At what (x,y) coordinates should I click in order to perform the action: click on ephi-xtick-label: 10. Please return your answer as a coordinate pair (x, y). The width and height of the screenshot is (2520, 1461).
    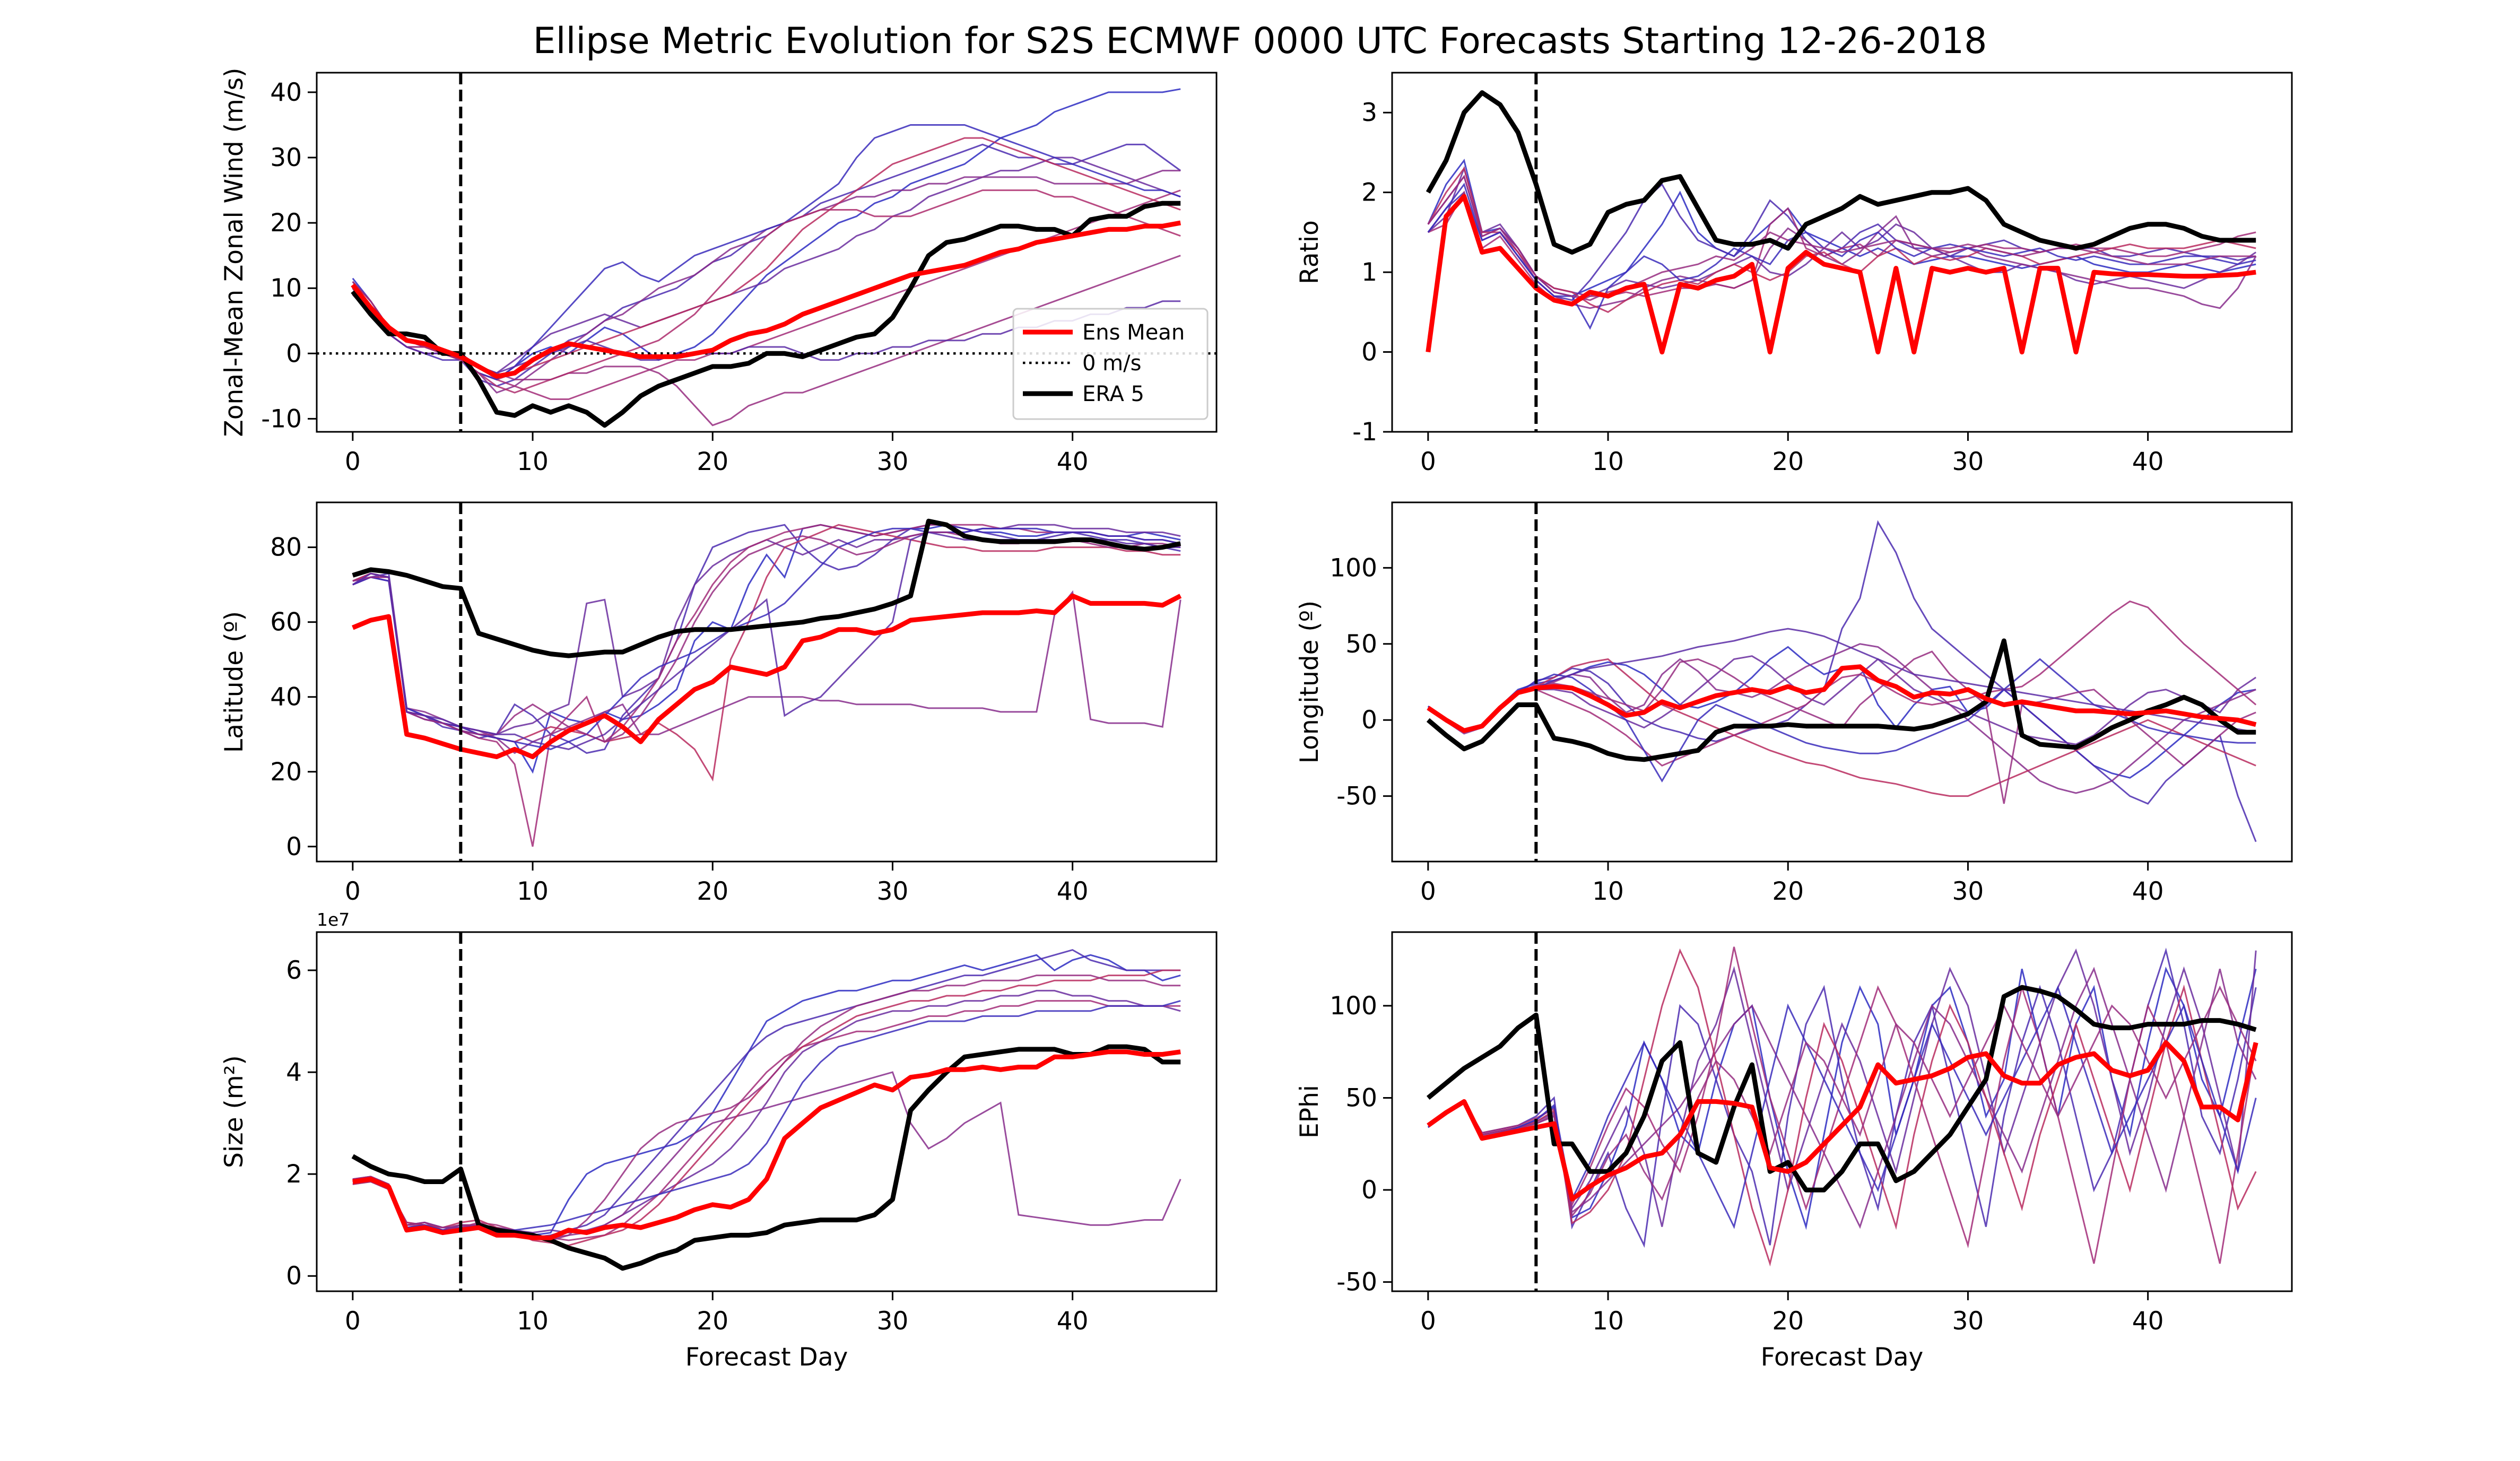
    Looking at the image, I should click on (1608, 1321).